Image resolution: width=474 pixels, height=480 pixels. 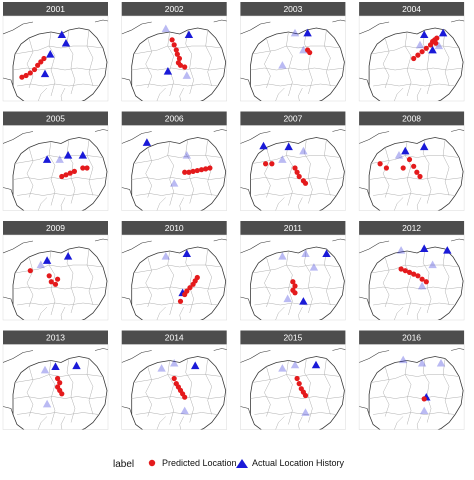 What do you see at coordinates (174, 119) in the screenshot?
I see `facet-strip-label: 2006` at bounding box center [174, 119].